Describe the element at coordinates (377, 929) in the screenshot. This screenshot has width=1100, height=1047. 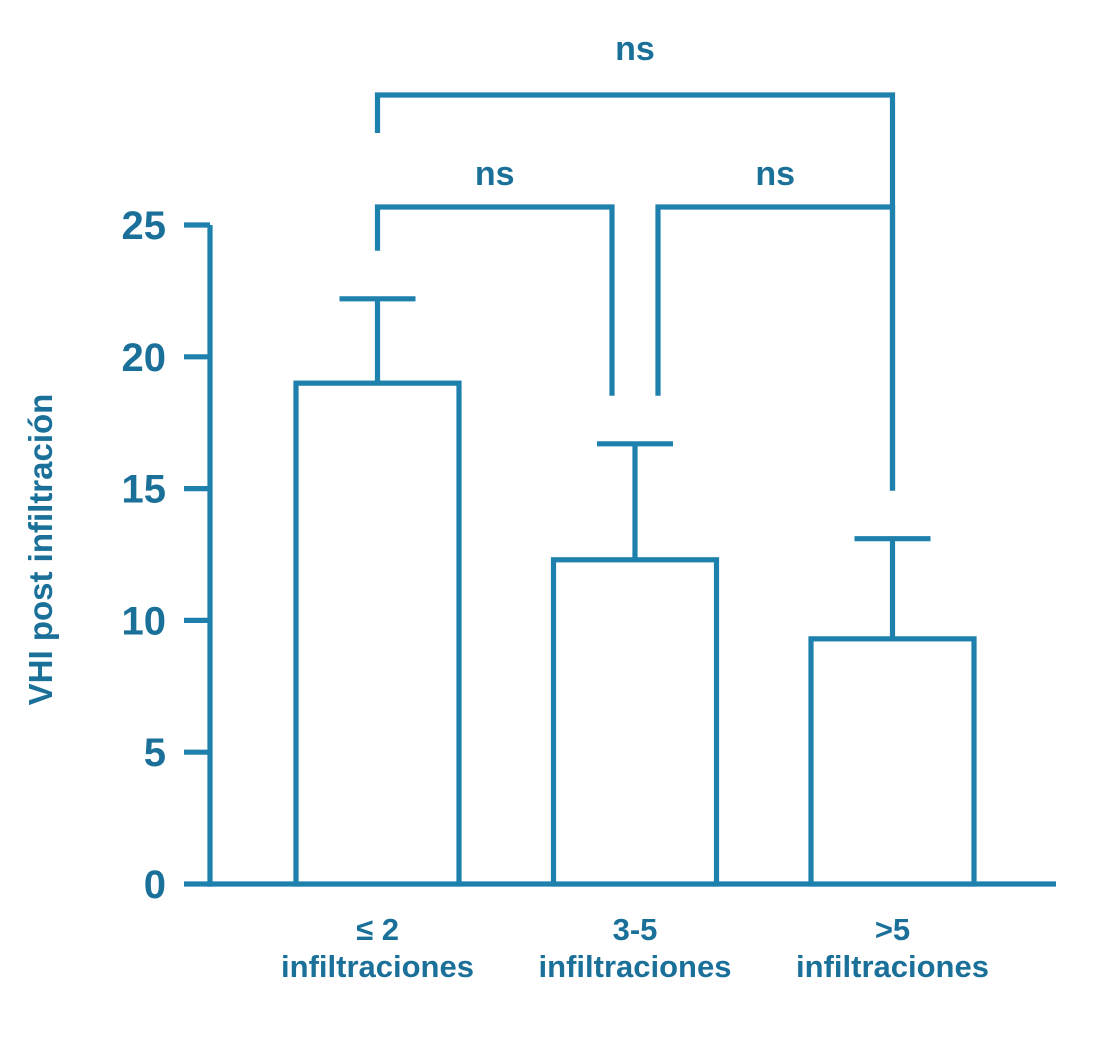
I see `x-category-line1: ≤ 2` at that location.